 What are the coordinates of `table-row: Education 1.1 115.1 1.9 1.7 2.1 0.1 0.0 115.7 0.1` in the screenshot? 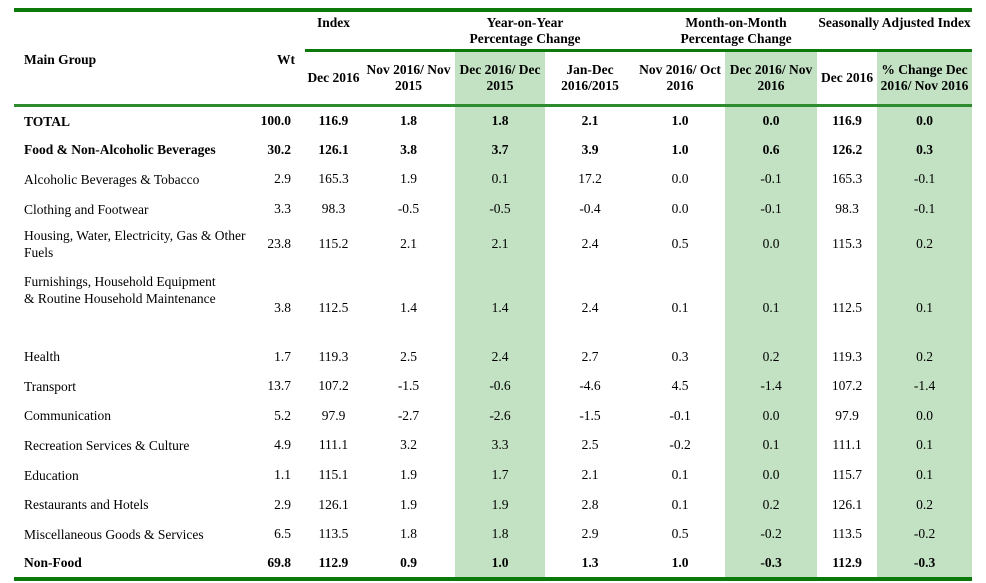 It's located at (493, 475).